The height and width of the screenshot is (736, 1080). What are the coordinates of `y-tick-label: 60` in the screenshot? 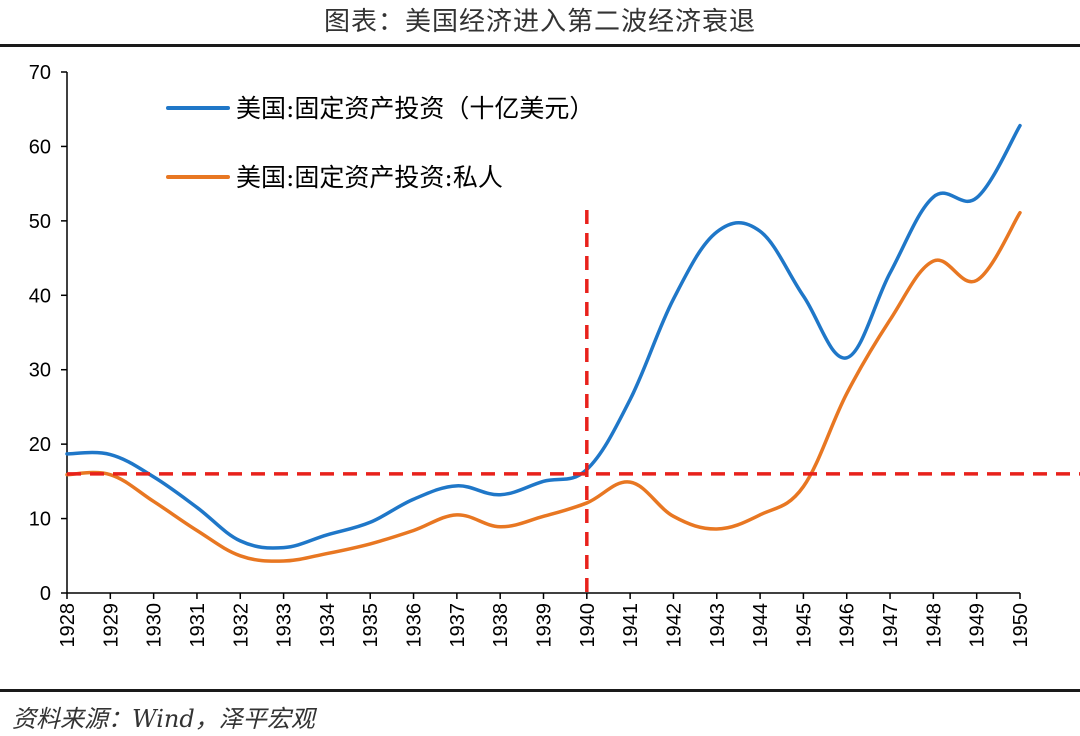 It's located at (40, 147).